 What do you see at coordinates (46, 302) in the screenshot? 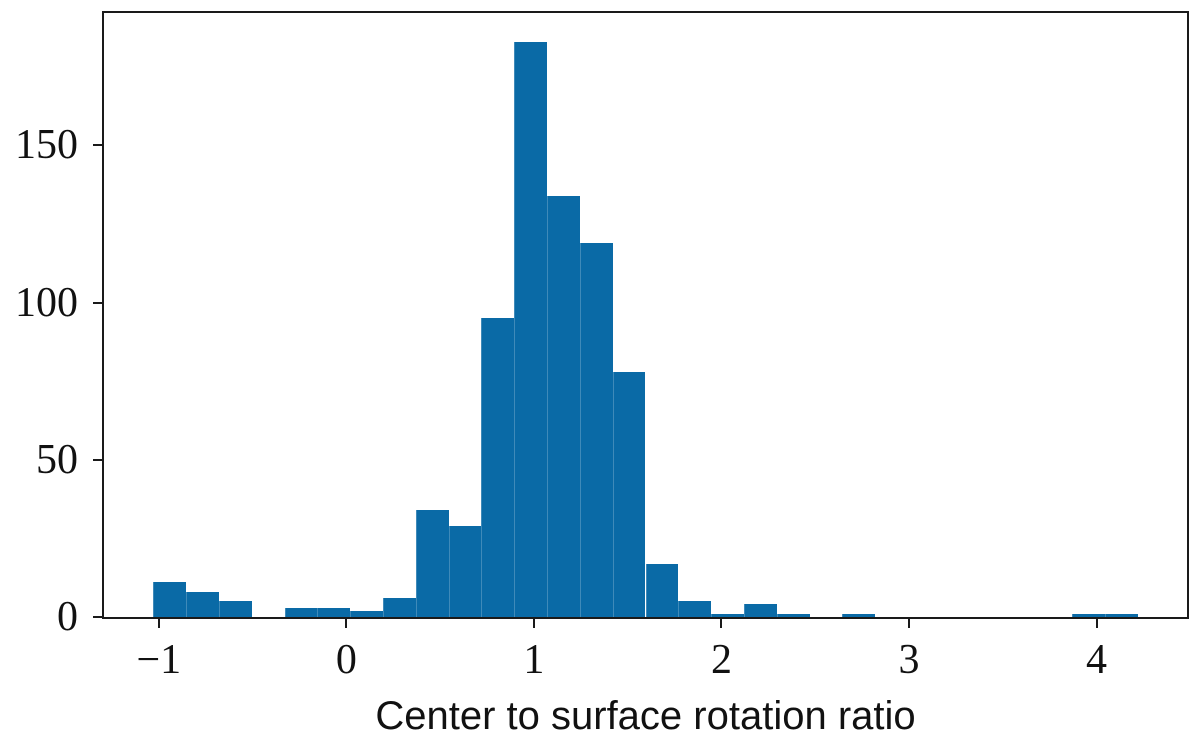
I see `y-tick-label: 100` at bounding box center [46, 302].